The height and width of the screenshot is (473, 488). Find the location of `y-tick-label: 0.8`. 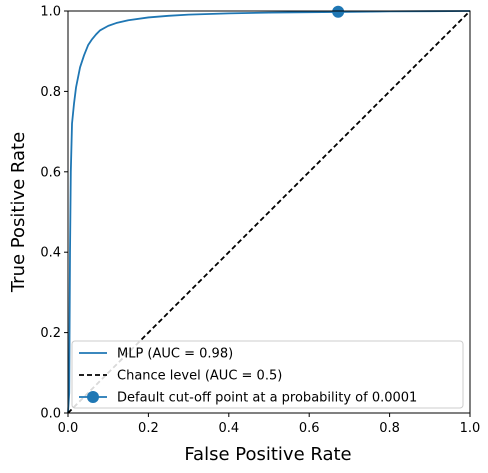

y-tick-label: 0.8 is located at coordinates (50, 92).